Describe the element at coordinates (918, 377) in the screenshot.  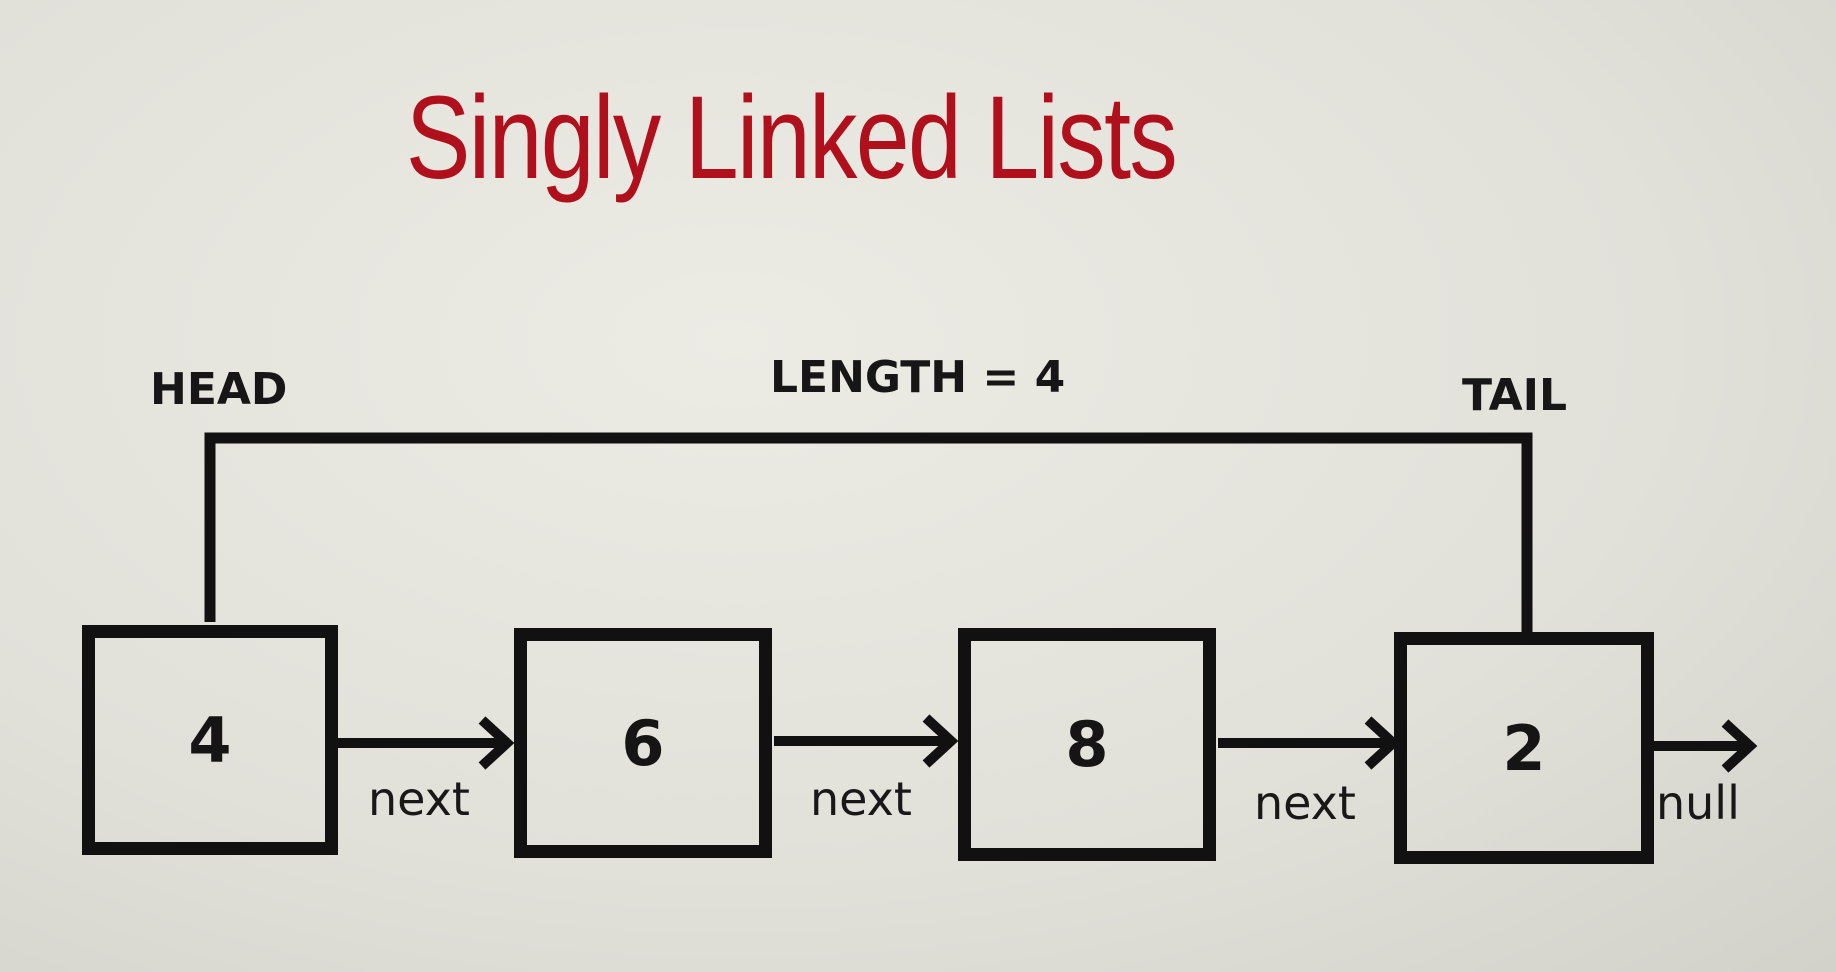
I see `length-label: LENGTH = 4` at that location.